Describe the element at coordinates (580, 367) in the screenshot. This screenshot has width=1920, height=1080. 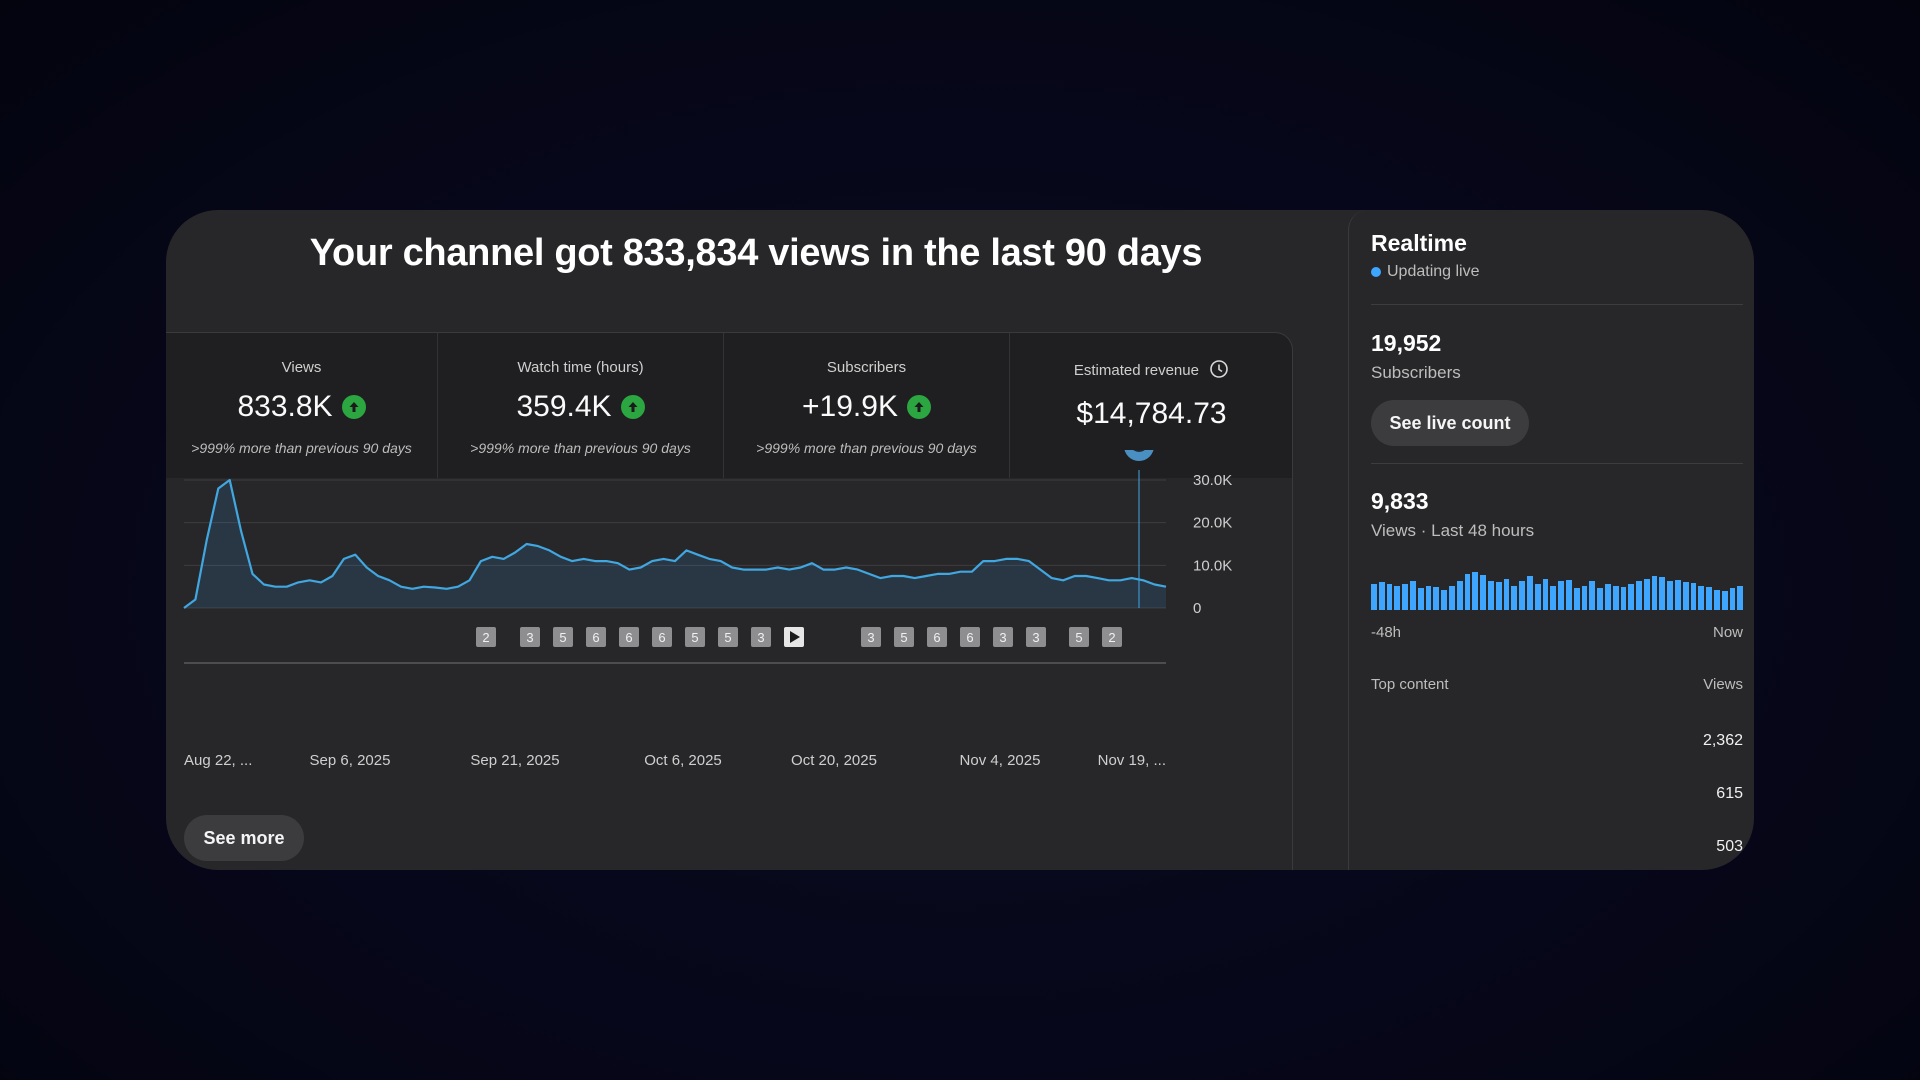
I see `metric-label: Watch time (hours)` at that location.